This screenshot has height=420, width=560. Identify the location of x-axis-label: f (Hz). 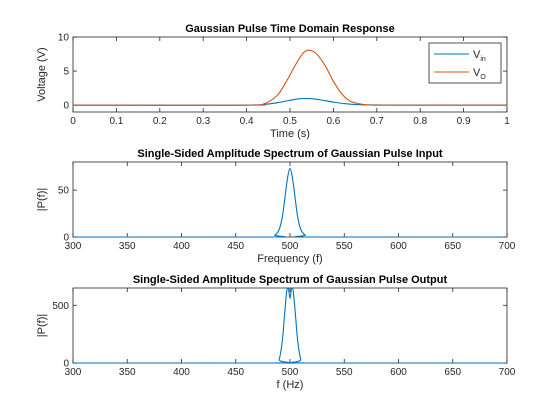
(290, 385).